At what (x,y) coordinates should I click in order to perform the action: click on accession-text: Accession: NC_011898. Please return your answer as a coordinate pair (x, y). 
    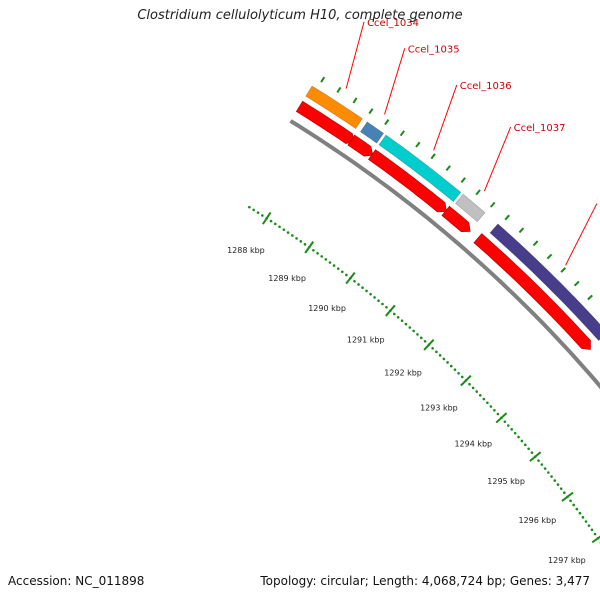
    Looking at the image, I should click on (76, 581).